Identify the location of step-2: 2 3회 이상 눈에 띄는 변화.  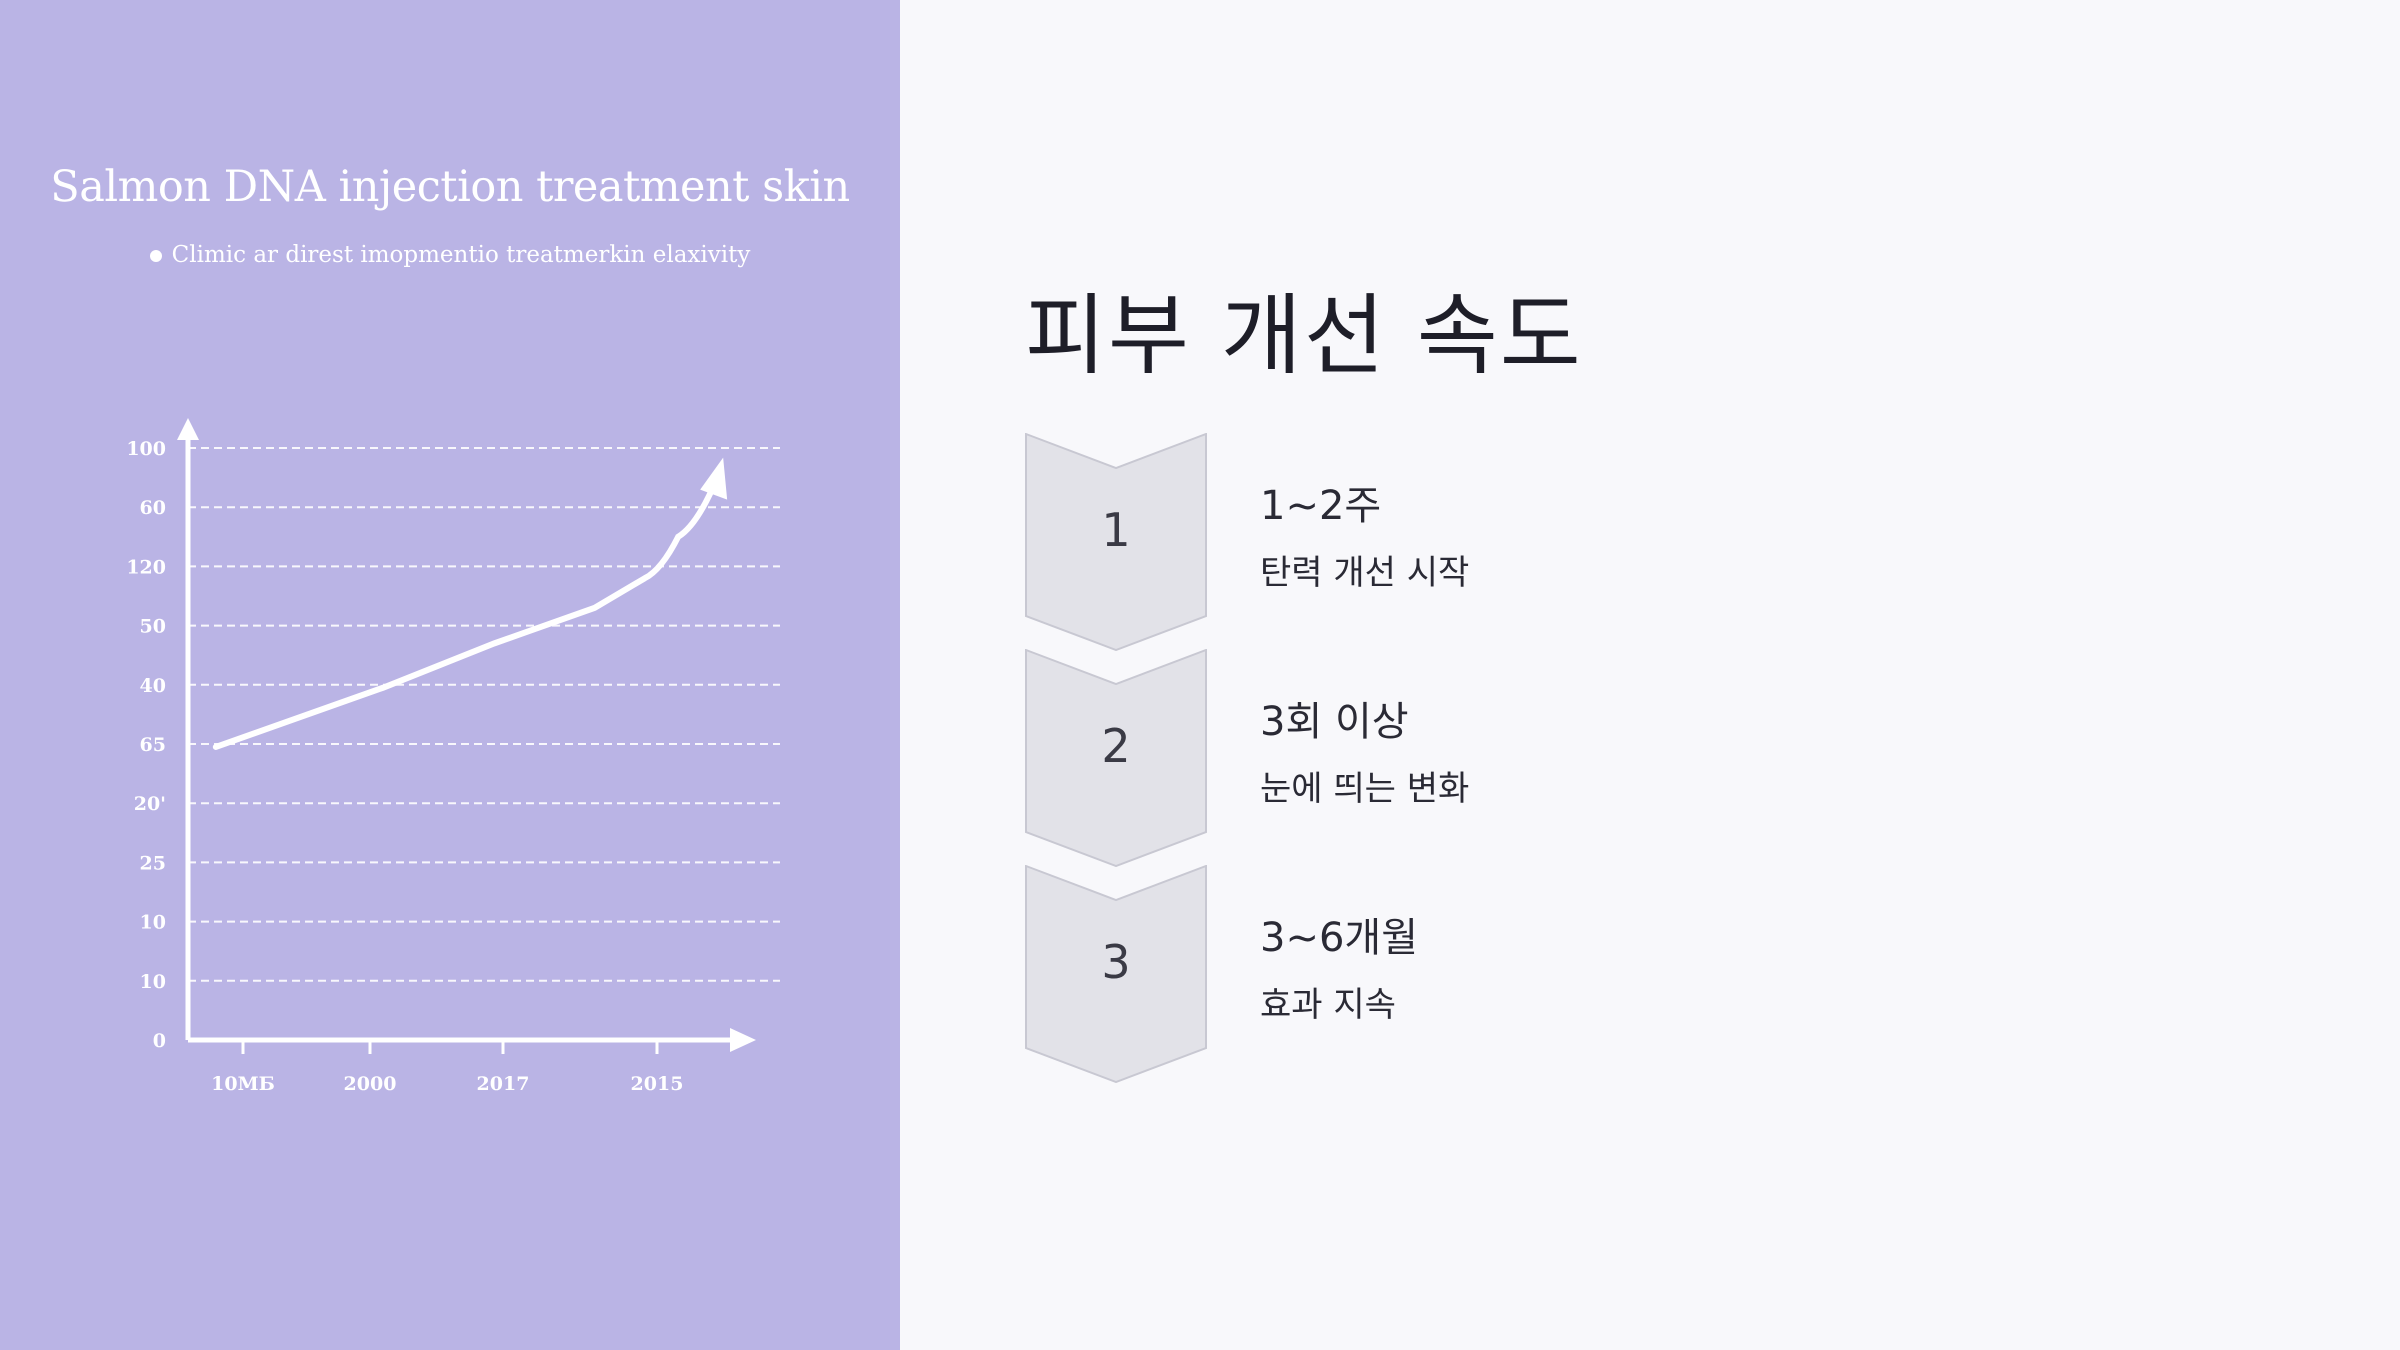
(1625, 759).